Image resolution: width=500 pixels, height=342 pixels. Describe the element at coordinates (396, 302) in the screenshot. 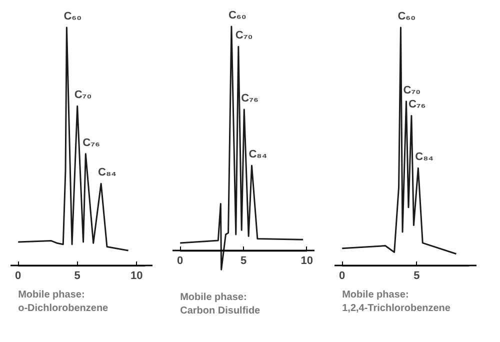

I see `x-axis-title: Mobile phase: 1,2,4-Trichlorobenzene` at that location.